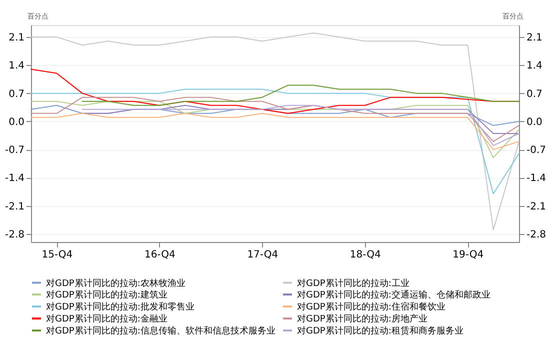 Image resolution: width=550 pixels, height=340 pixels. What do you see at coordinates (380, 331) in the screenshot?
I see `legend-label: 对GDP累计同比的拉动:租赁和商务服务业` at bounding box center [380, 331].